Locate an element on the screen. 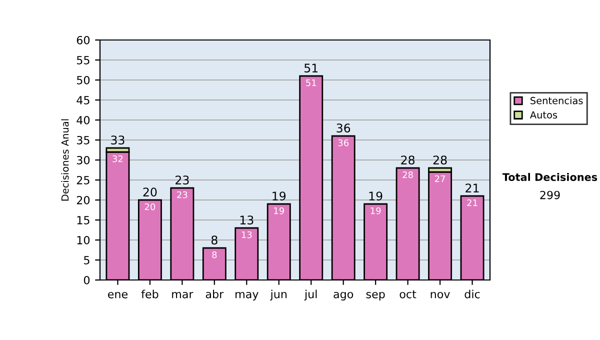 This screenshot has height=340, width=600. x-tick-label: may is located at coordinates (247, 296).